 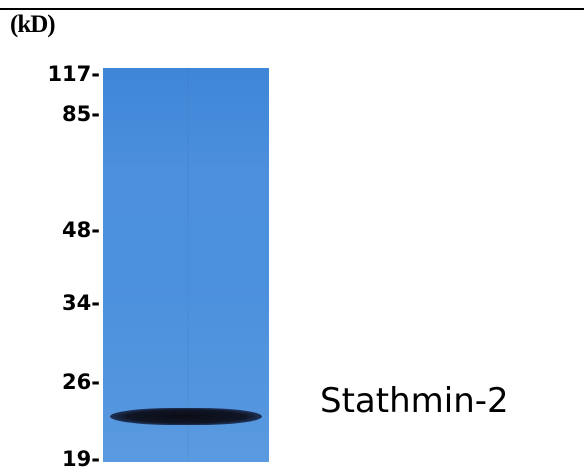 What do you see at coordinates (186, 416) in the screenshot?
I see `protein-band` at bounding box center [186, 416].